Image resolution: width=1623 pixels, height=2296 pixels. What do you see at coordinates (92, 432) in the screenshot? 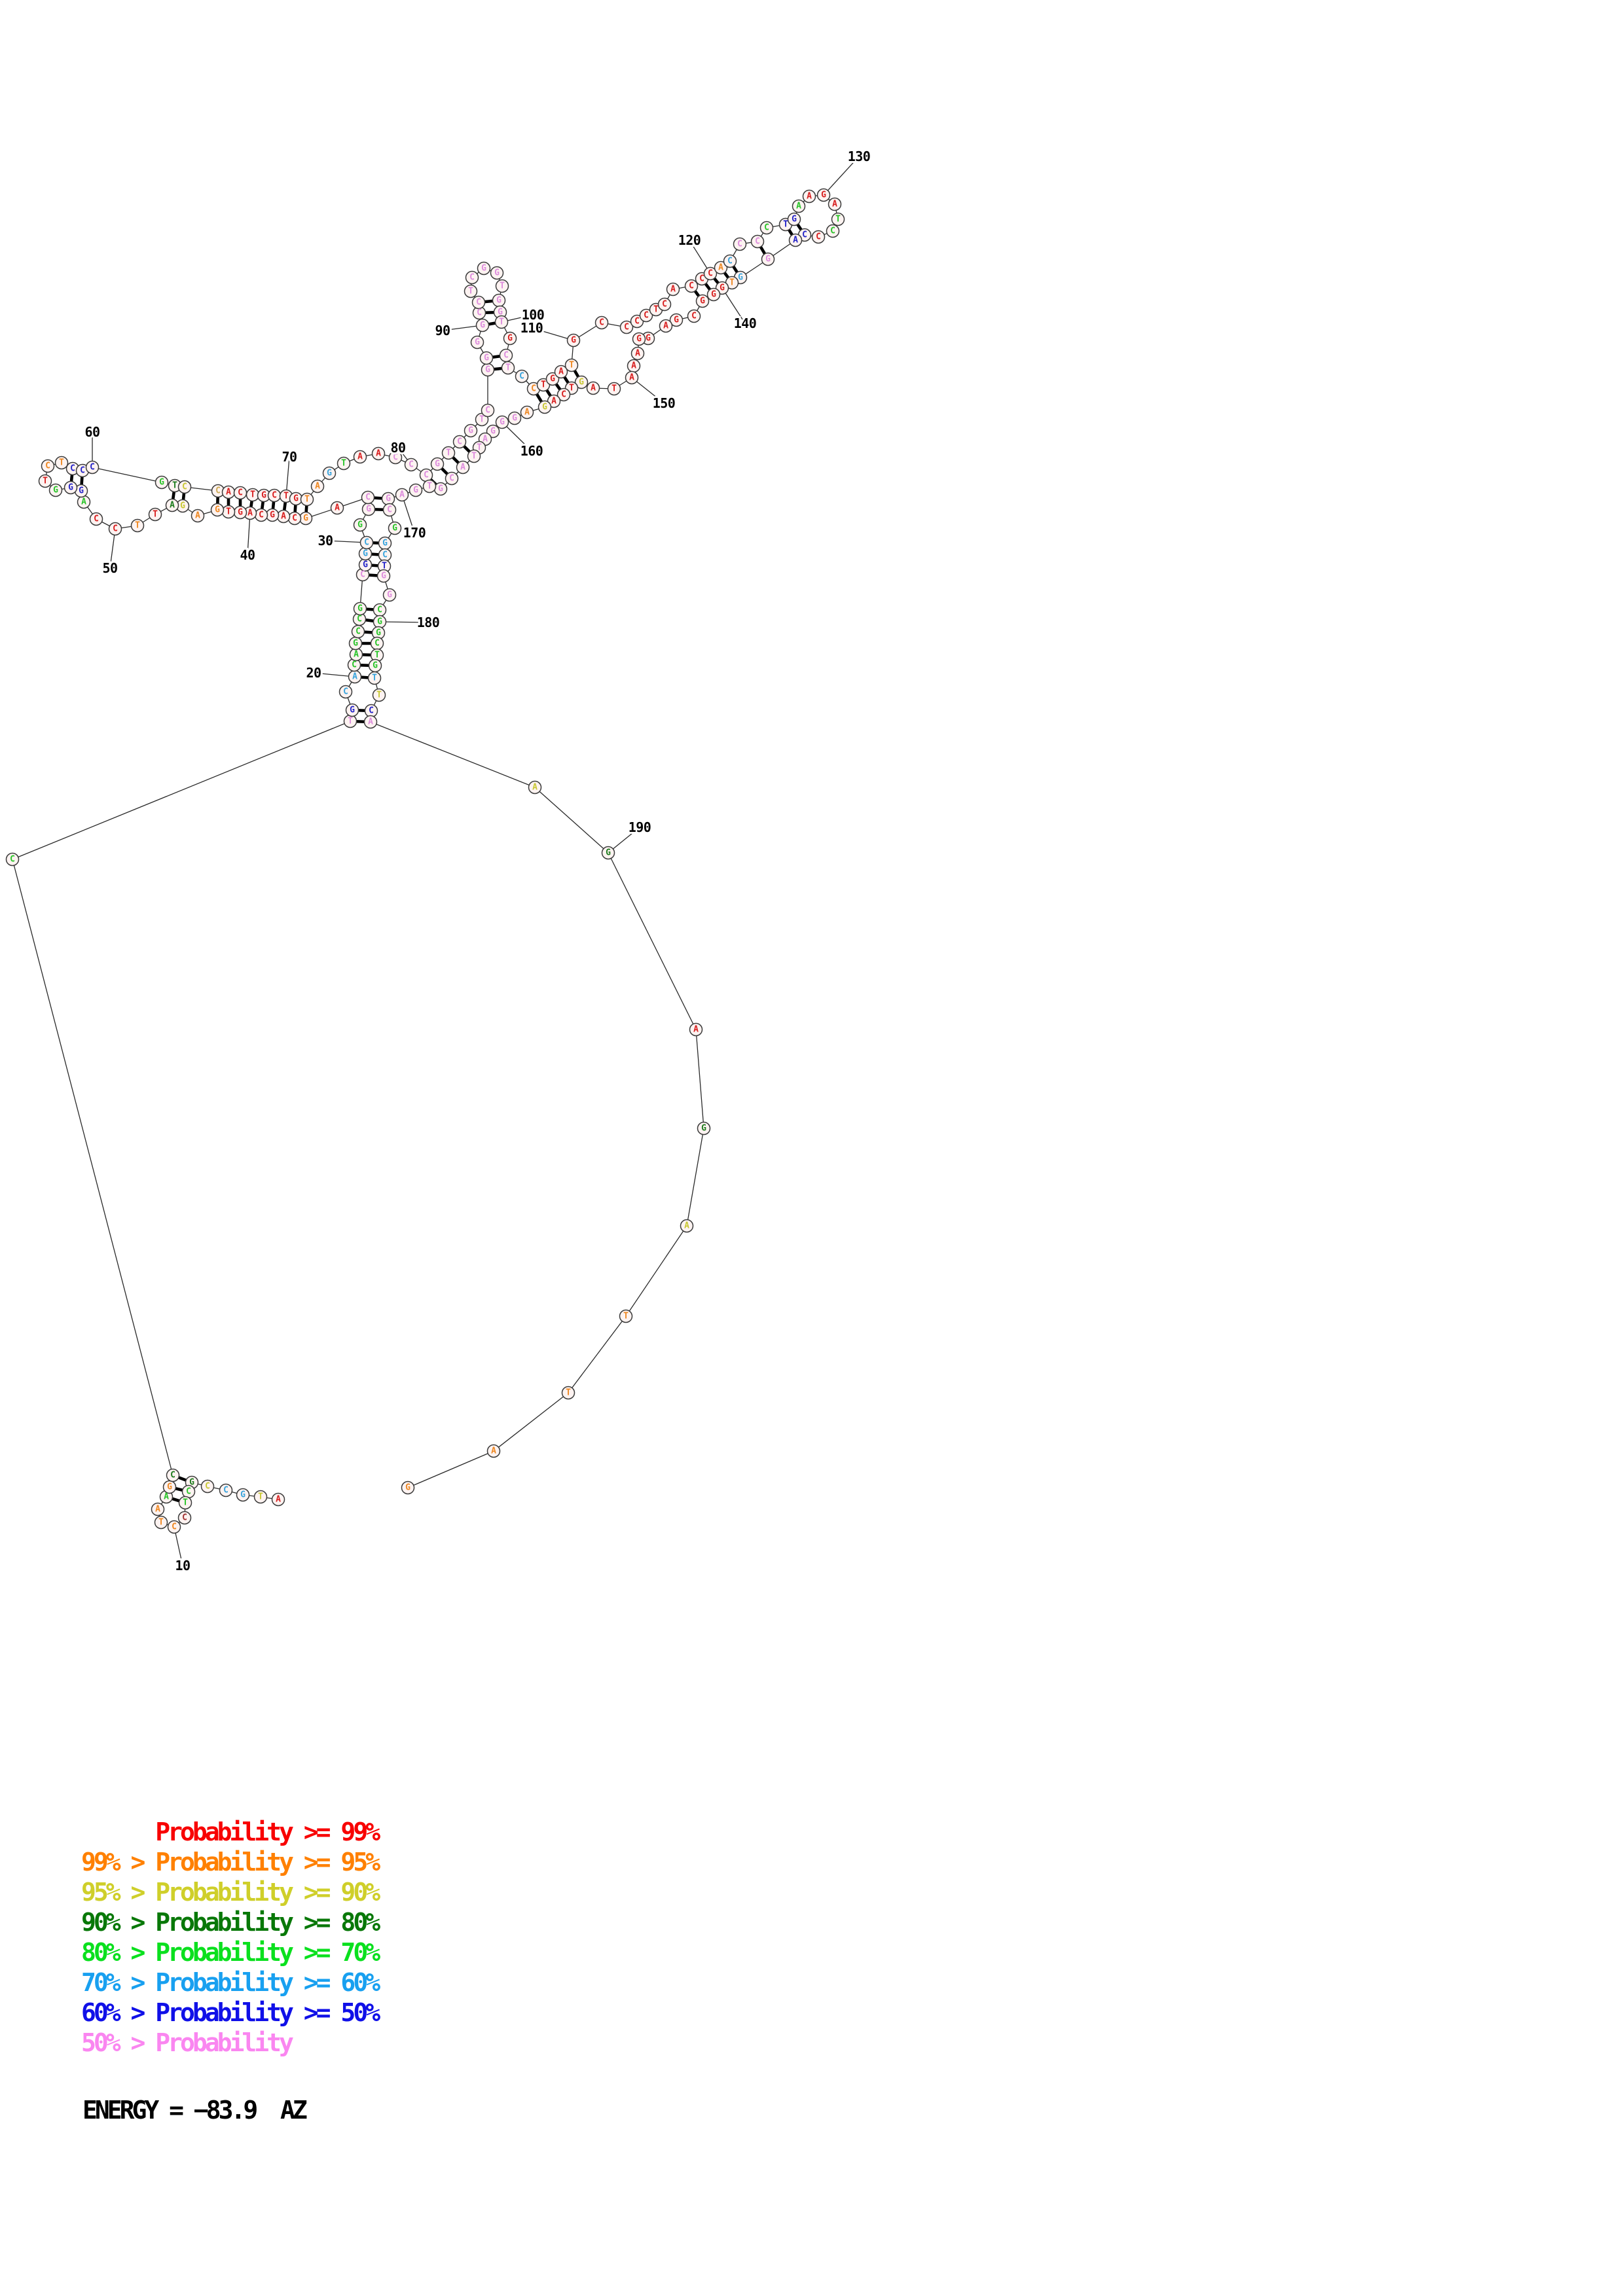
I see `position-label: 60` at bounding box center [92, 432].